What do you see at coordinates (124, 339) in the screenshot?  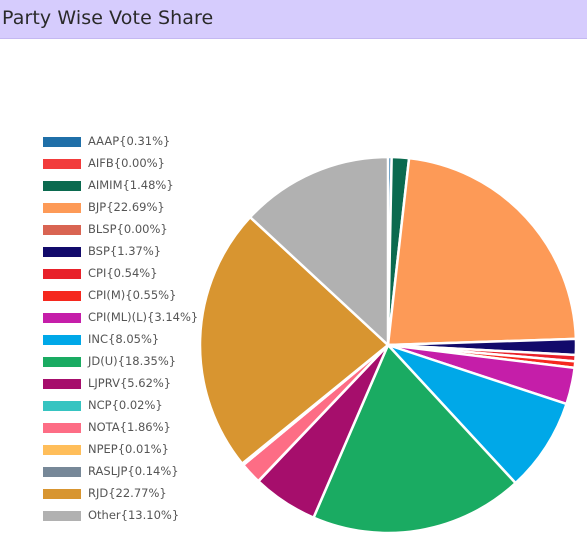 I see `legend-label: INC{8.05%}` at bounding box center [124, 339].